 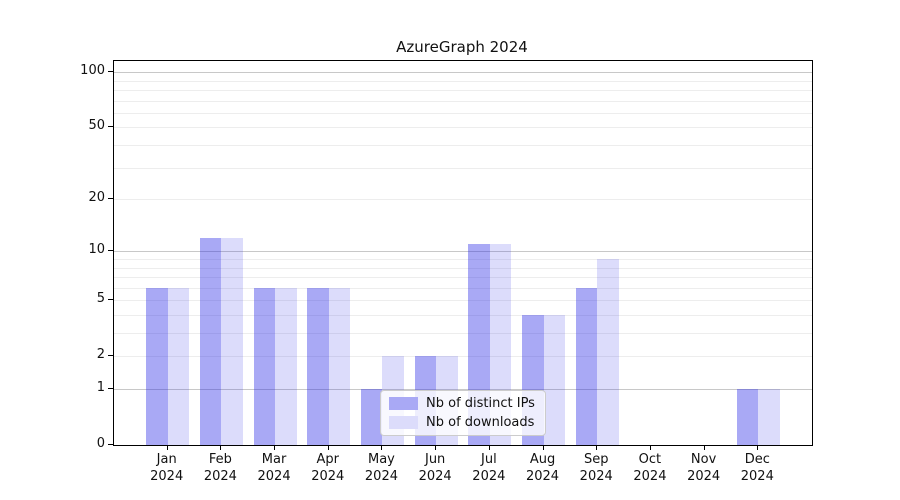 I want to click on y-tick-label: 5, so click(x=100, y=299).